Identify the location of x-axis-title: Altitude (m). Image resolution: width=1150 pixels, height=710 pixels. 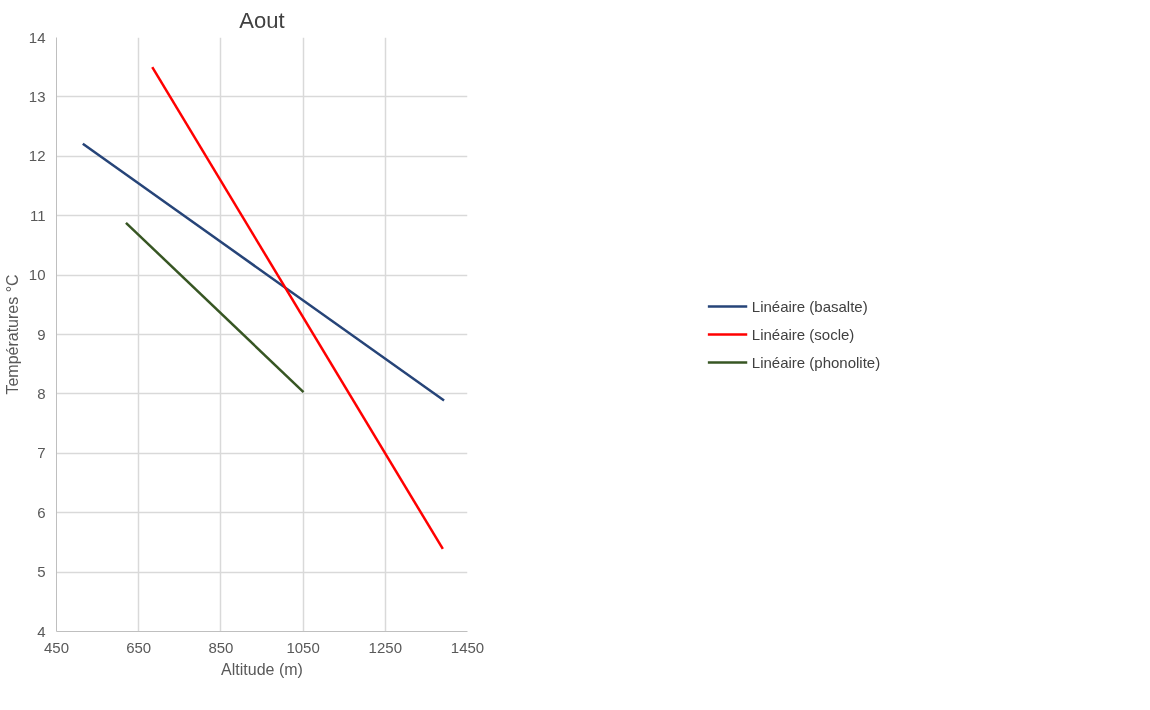
(262, 669).